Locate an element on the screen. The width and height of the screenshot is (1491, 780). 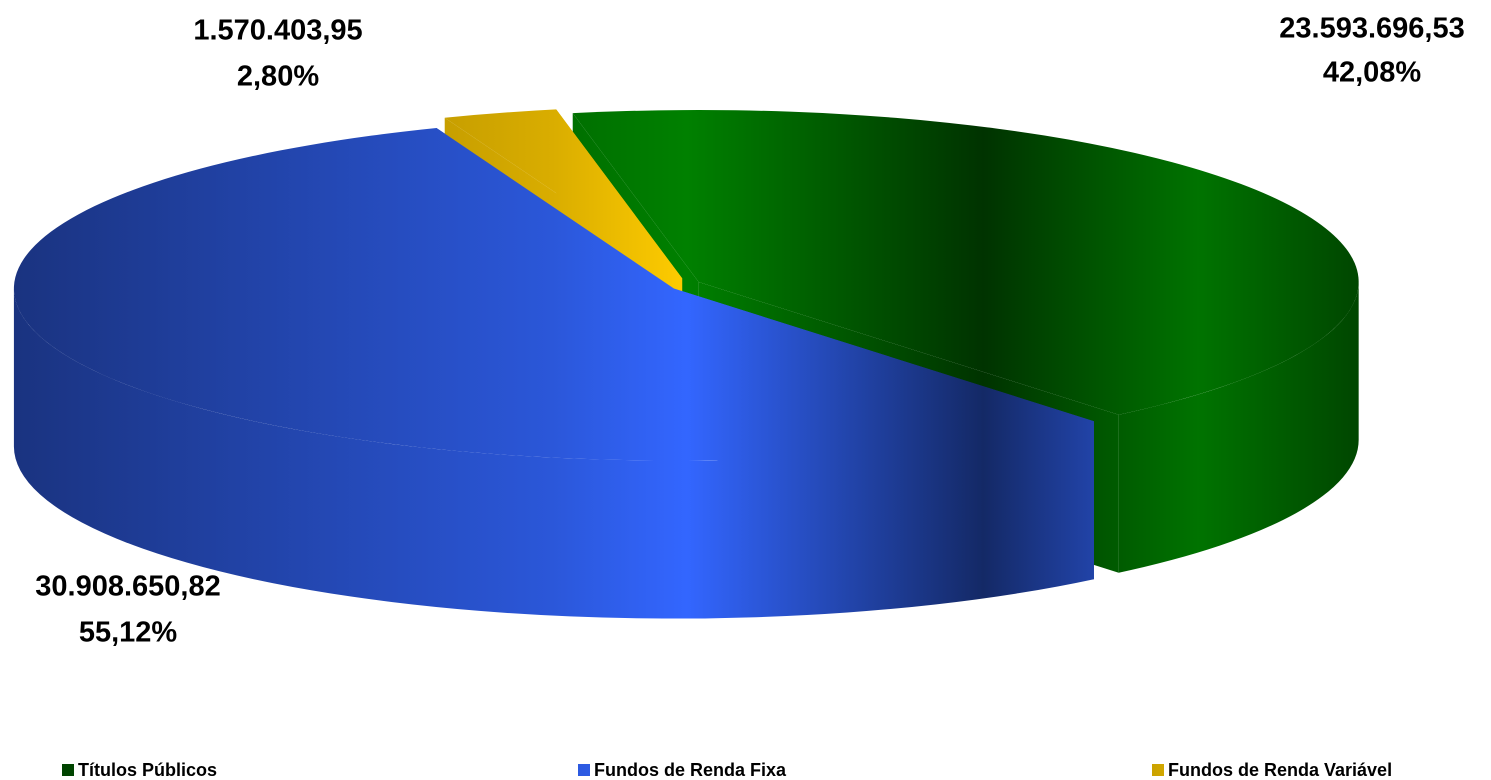
value-label: 1.570.403,95 is located at coordinates (277, 31).